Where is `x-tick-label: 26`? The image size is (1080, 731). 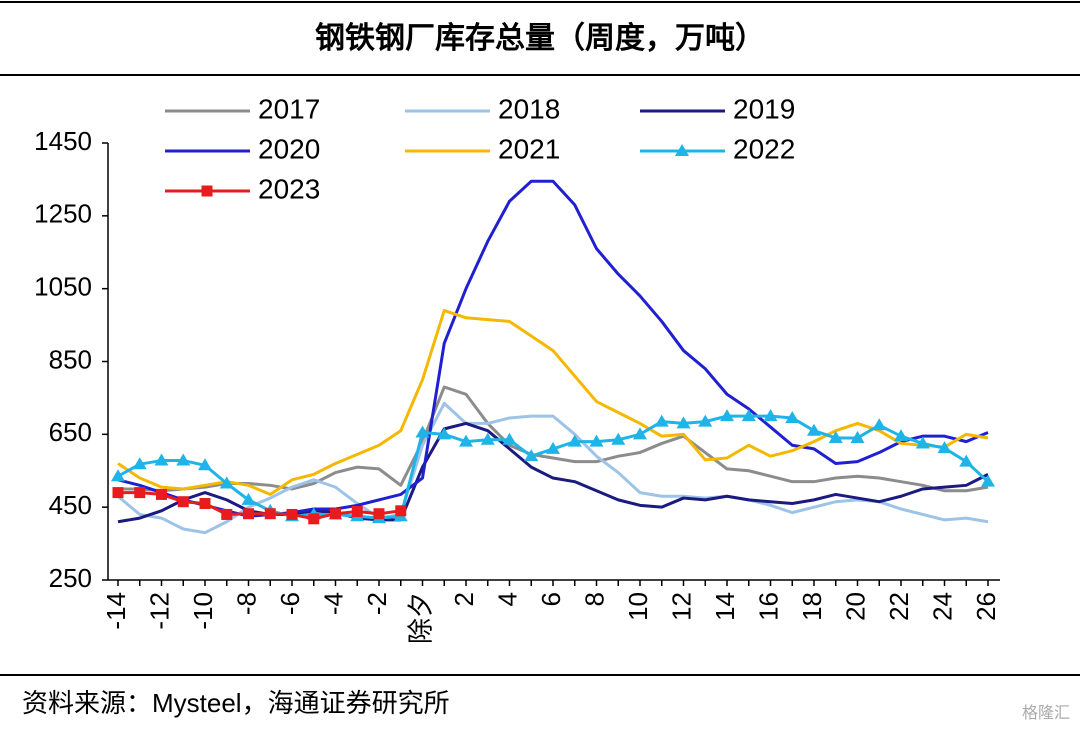 x-tick-label: 26 is located at coordinates (986, 606).